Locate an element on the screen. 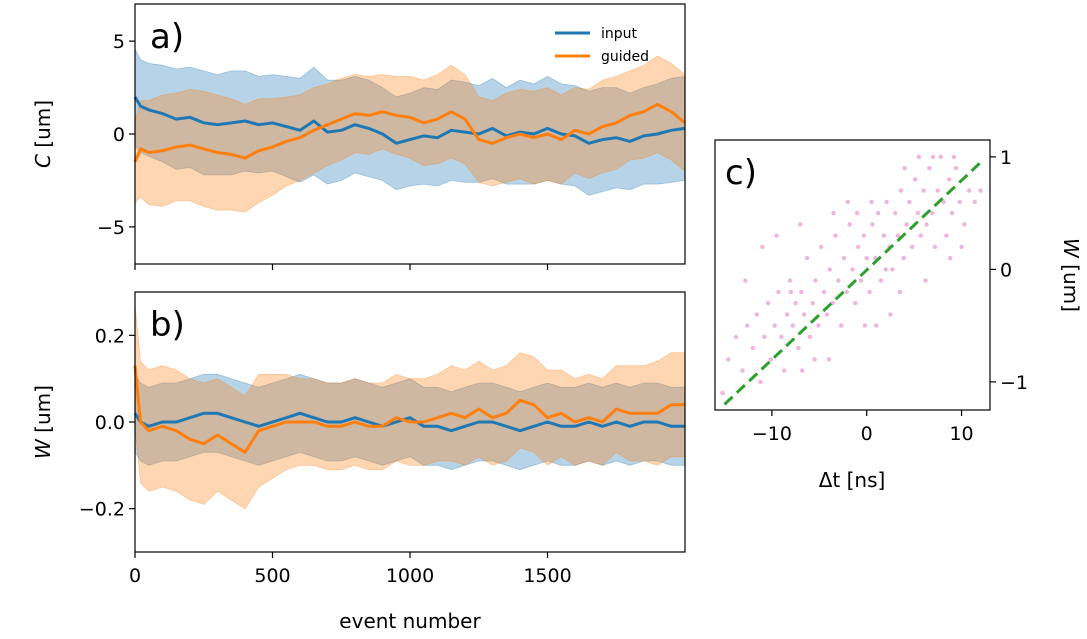 The width and height of the screenshot is (1087, 639). panel-b-label: b) is located at coordinates (167, 325).